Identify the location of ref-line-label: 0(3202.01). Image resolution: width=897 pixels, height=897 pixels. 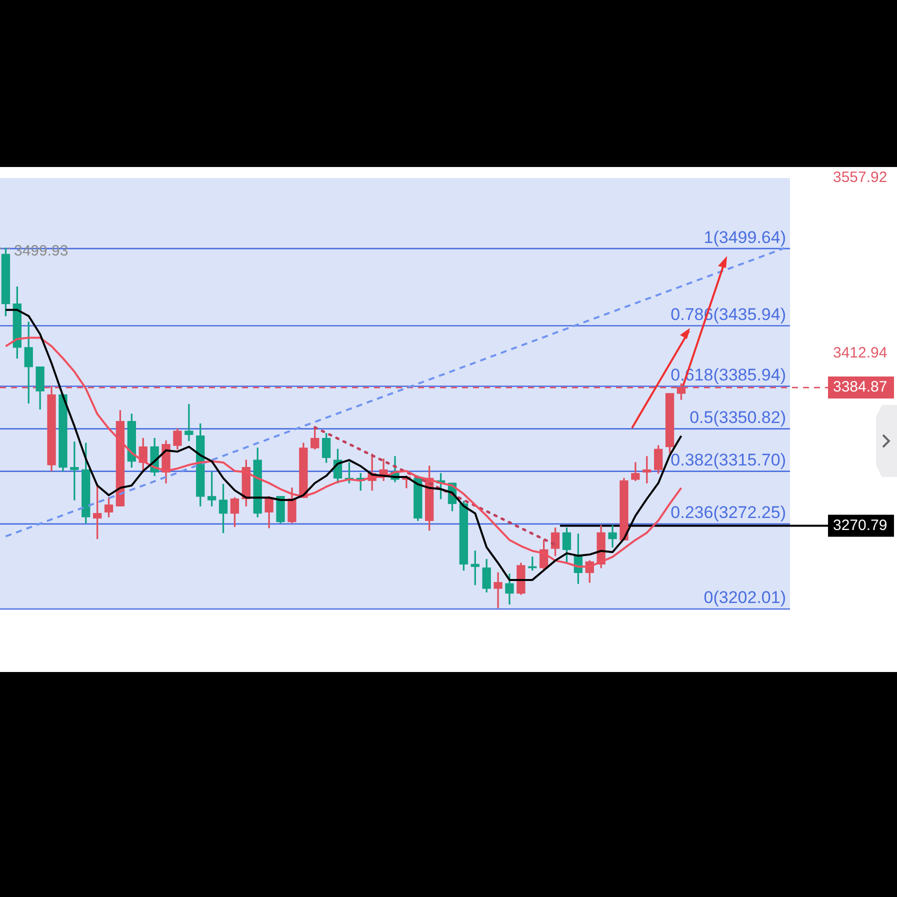
(745, 598).